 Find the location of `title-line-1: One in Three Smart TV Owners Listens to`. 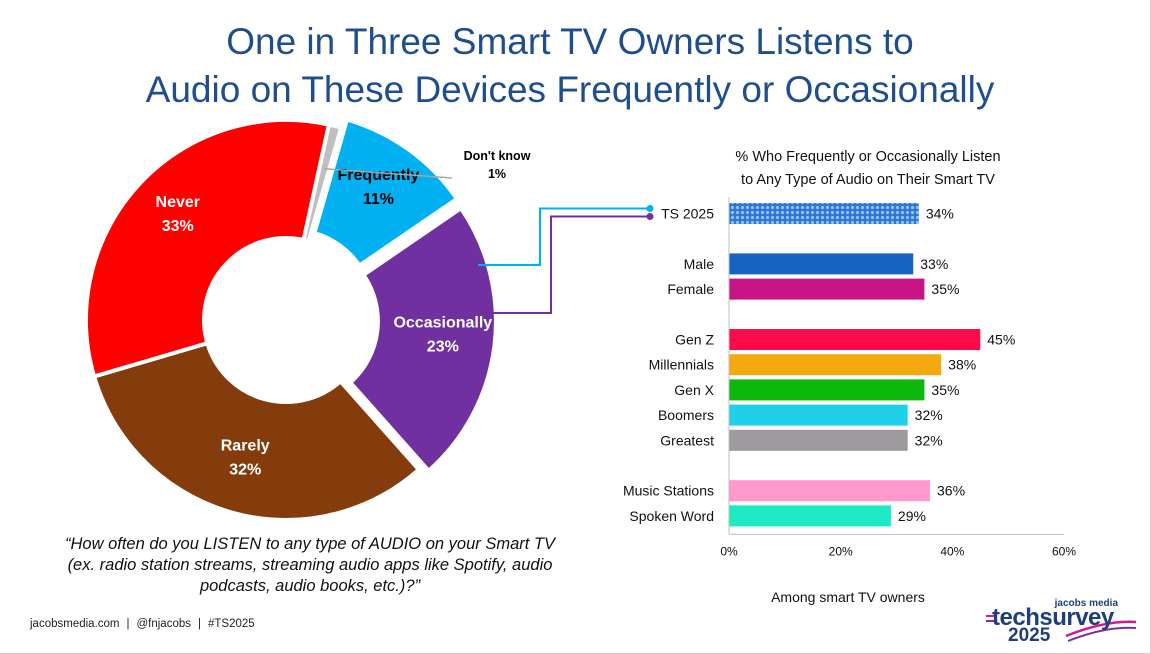

title-line-1: One in Three Smart TV Owners Listens to is located at coordinates (570, 41).